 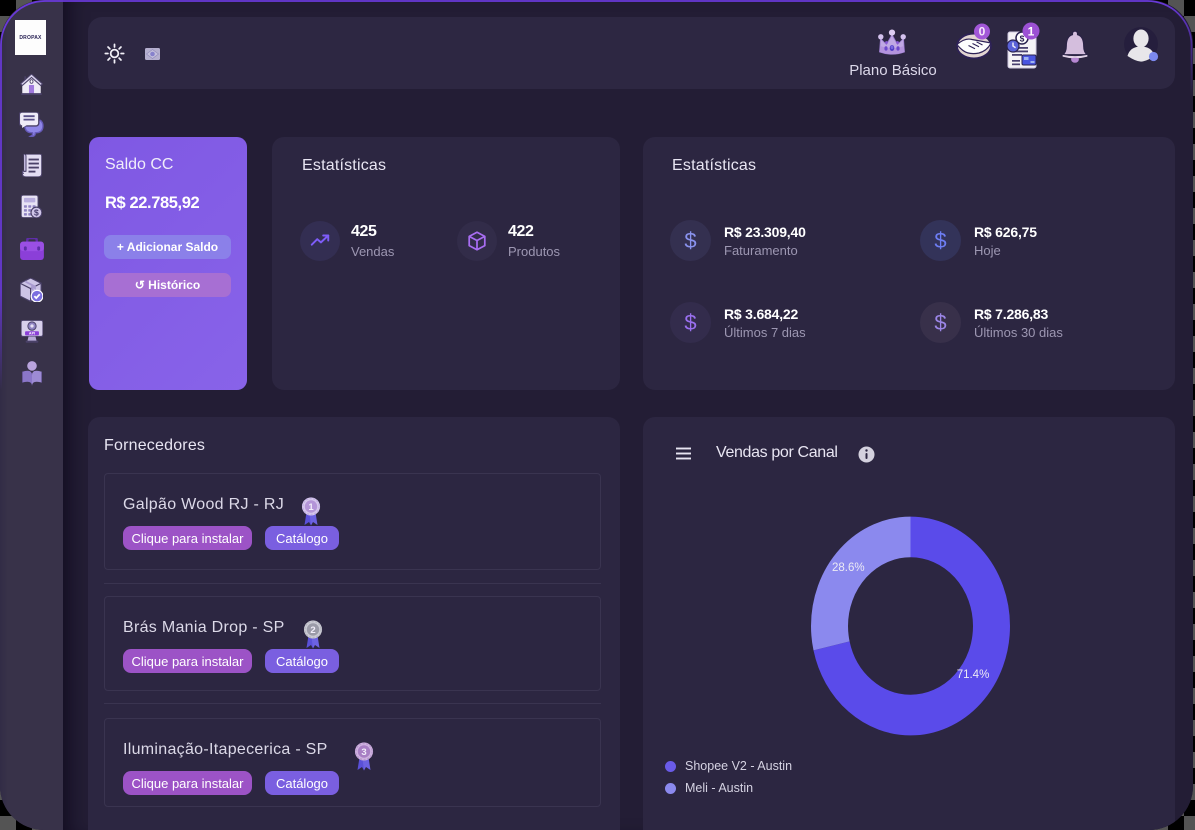 I want to click on svg-text: 28.6%, so click(x=848, y=568).